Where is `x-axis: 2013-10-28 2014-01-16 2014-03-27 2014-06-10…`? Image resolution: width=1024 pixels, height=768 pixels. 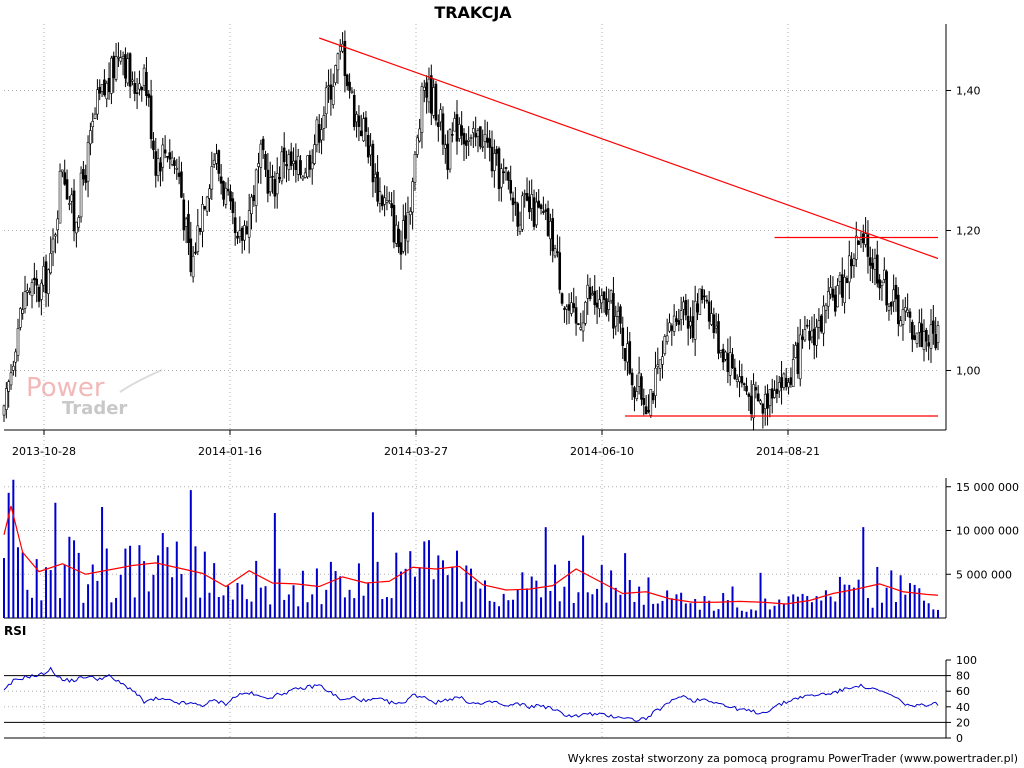
x-axis: 2013-10-28 2014-01-16 2014-03-27 2014-06-10… is located at coordinates (416, 444).